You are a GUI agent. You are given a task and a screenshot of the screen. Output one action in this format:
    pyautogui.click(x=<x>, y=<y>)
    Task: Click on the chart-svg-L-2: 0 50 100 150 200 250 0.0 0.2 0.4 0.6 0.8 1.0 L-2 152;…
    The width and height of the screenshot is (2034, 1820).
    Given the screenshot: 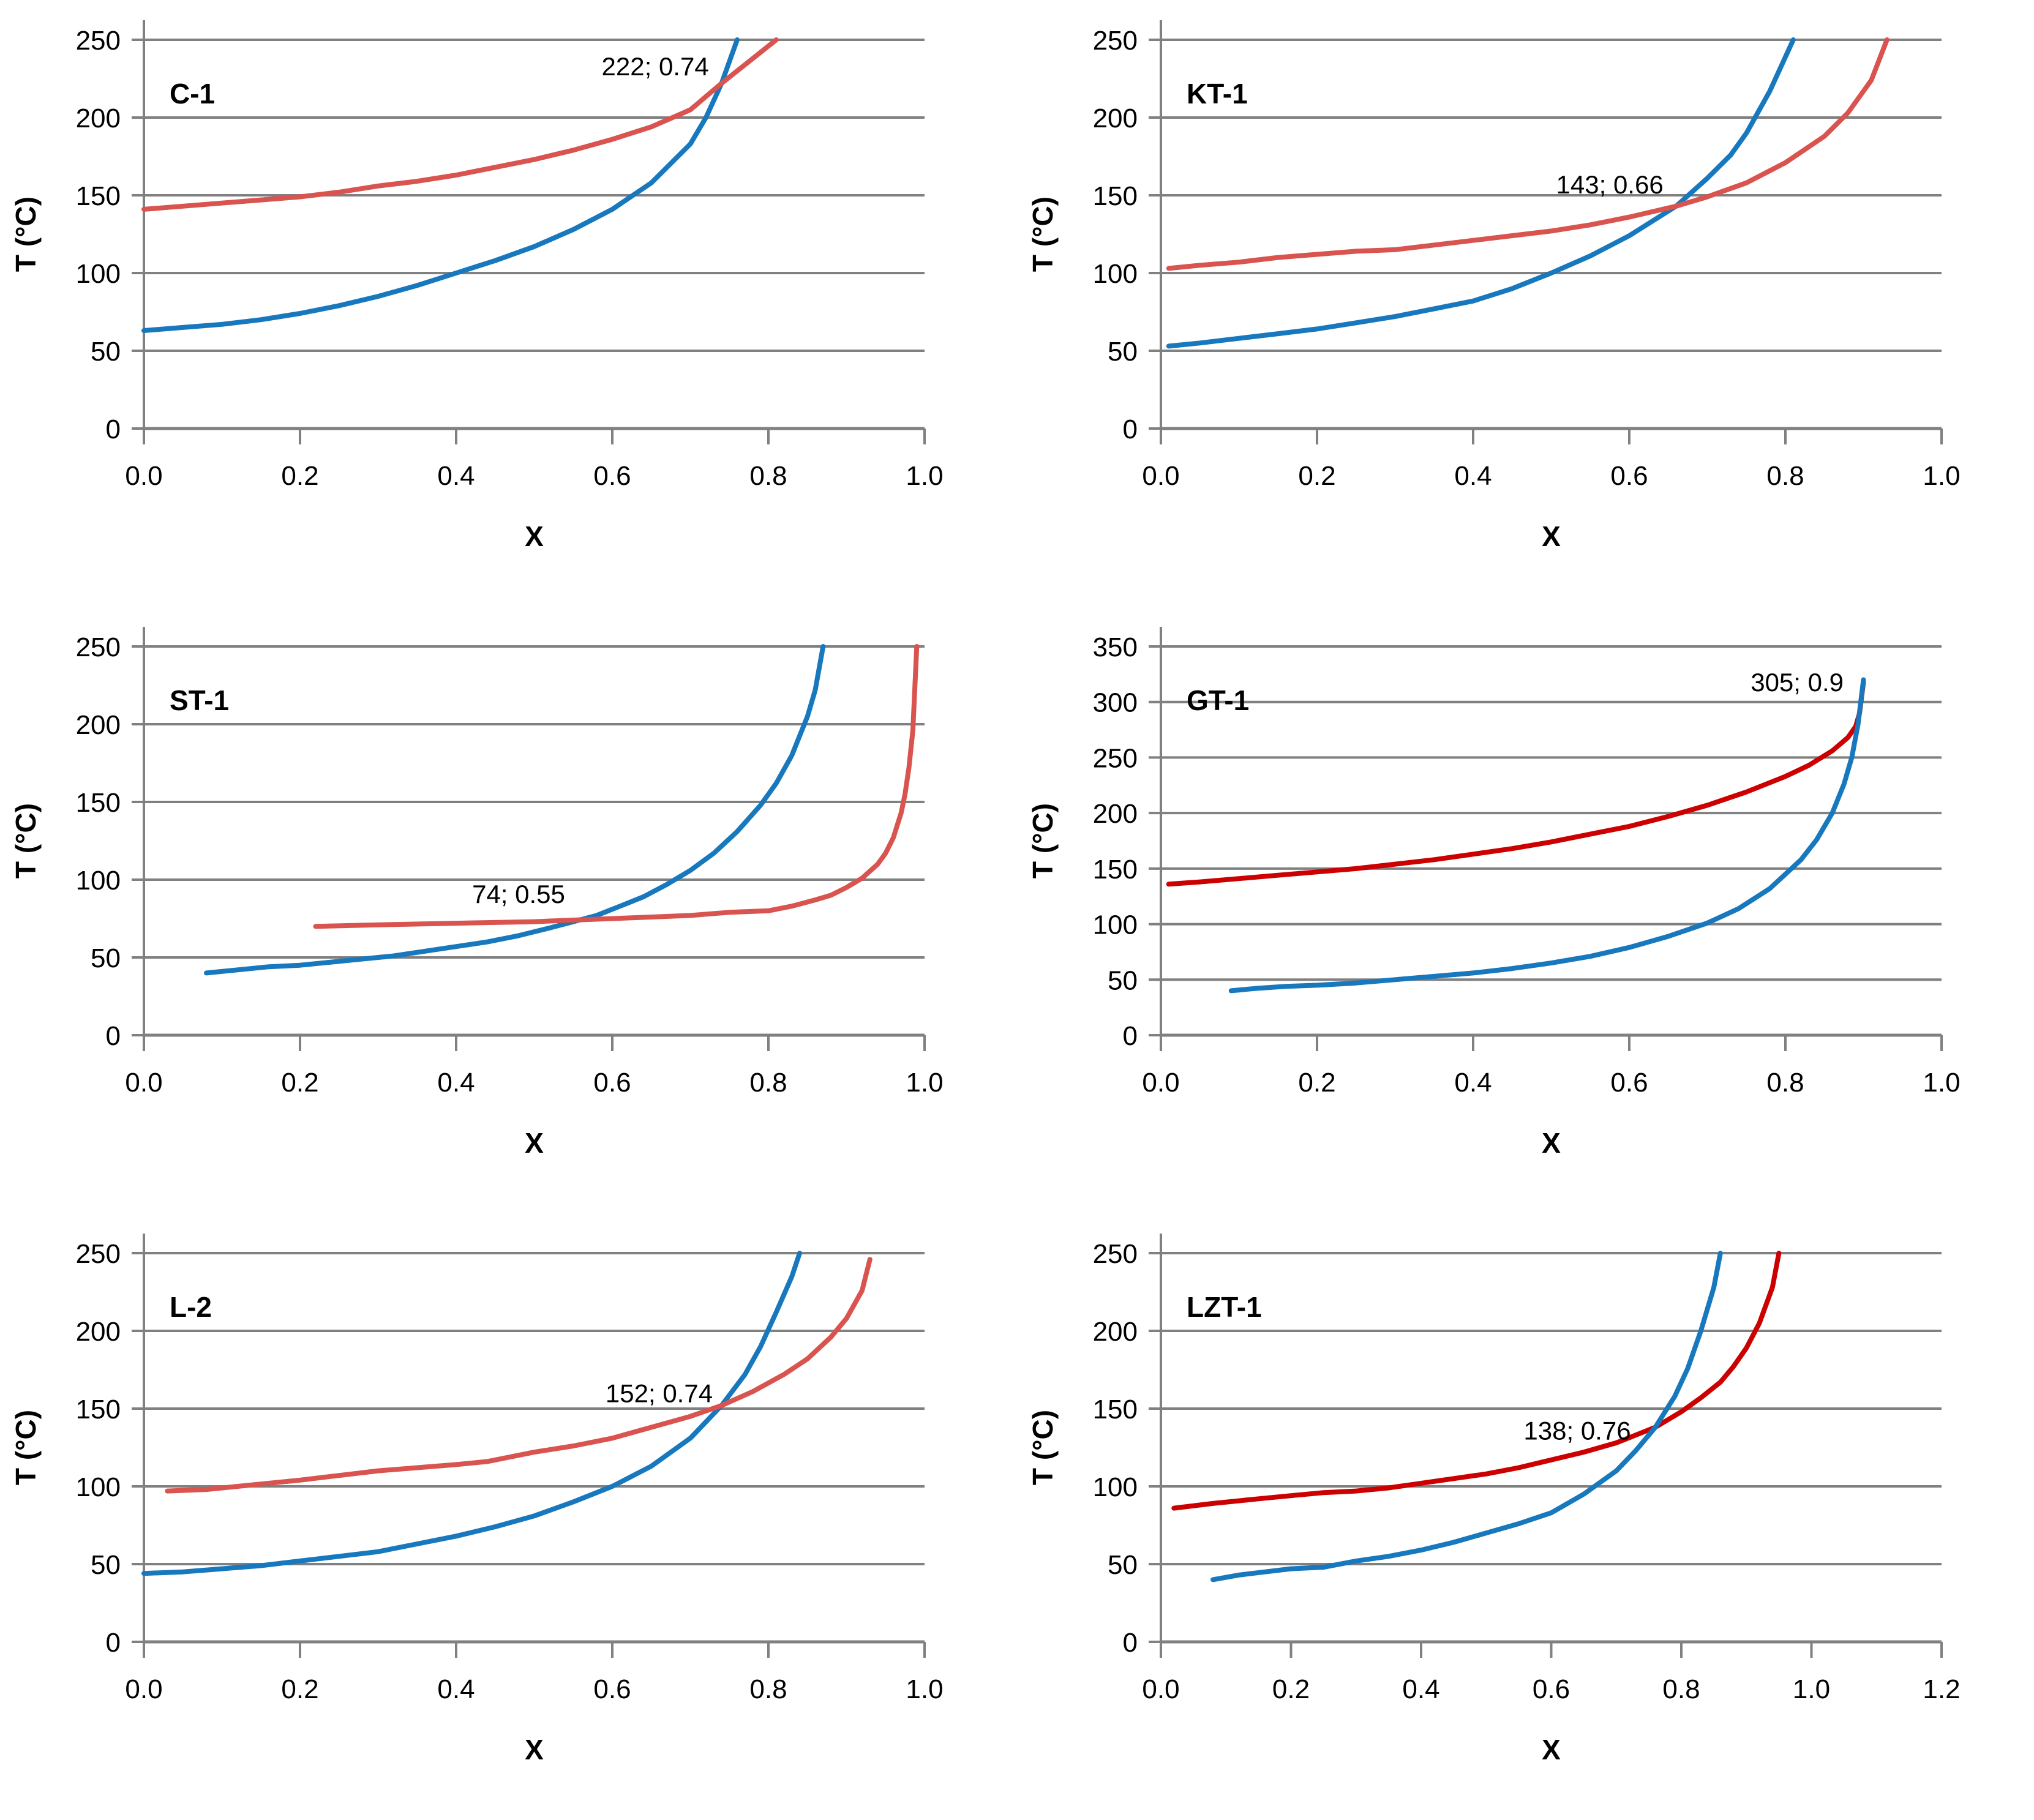 What is the action you would take?
    pyautogui.click(x=477, y=1500)
    